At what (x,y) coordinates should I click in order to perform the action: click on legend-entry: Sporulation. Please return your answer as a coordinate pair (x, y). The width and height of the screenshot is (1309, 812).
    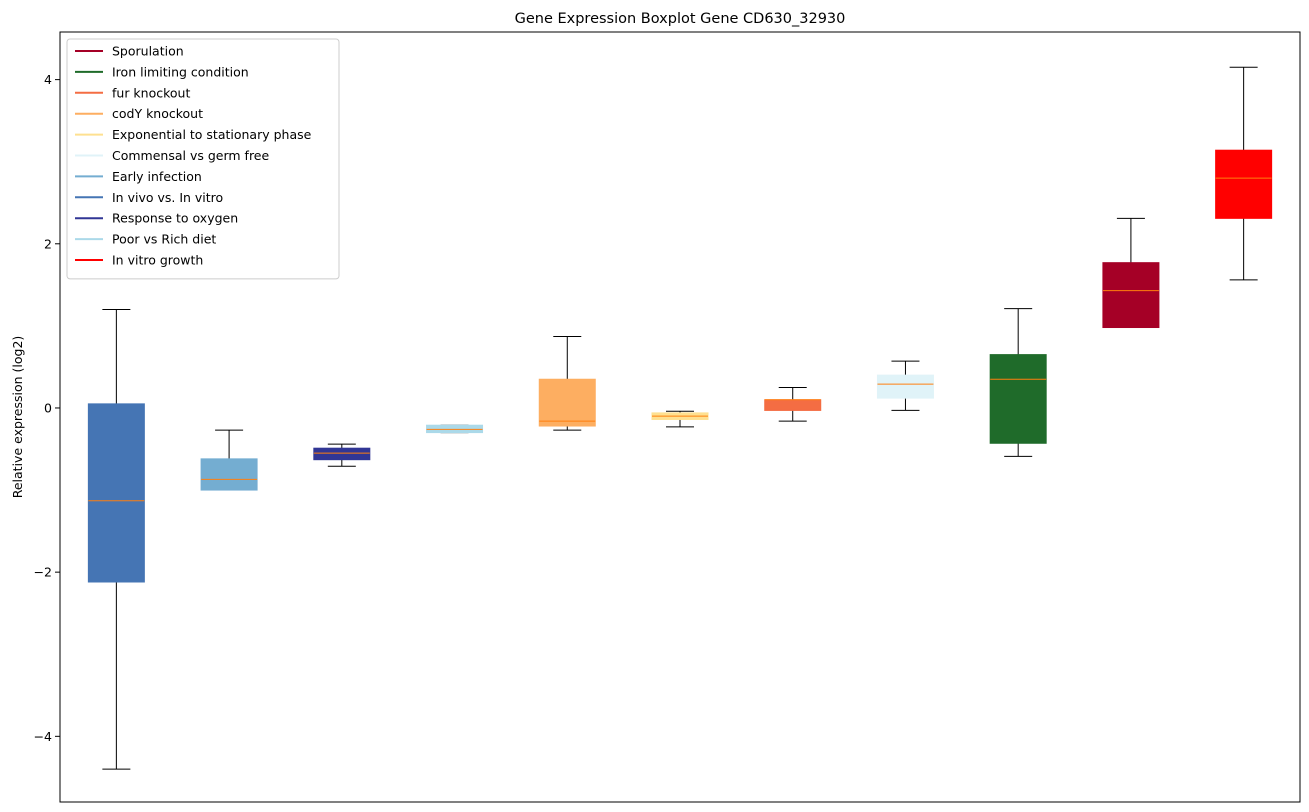
    Looking at the image, I should click on (129, 51).